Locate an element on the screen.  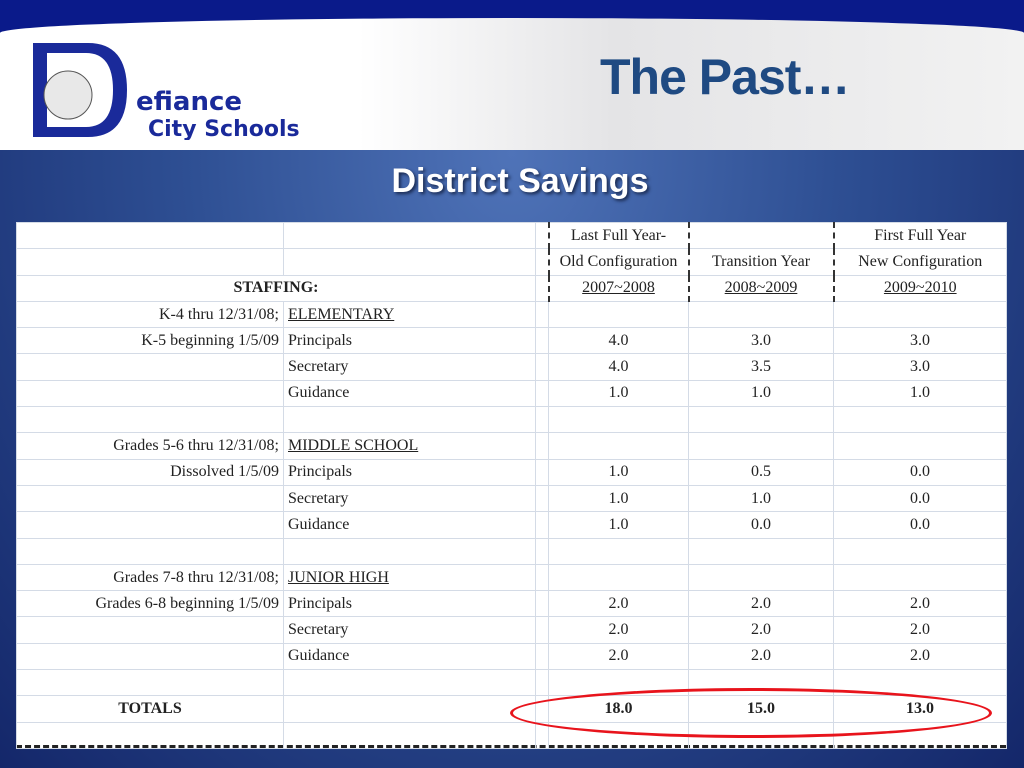
table-row: Secretary 1.0 1.0 0.0 is located at coordinates (511, 498).